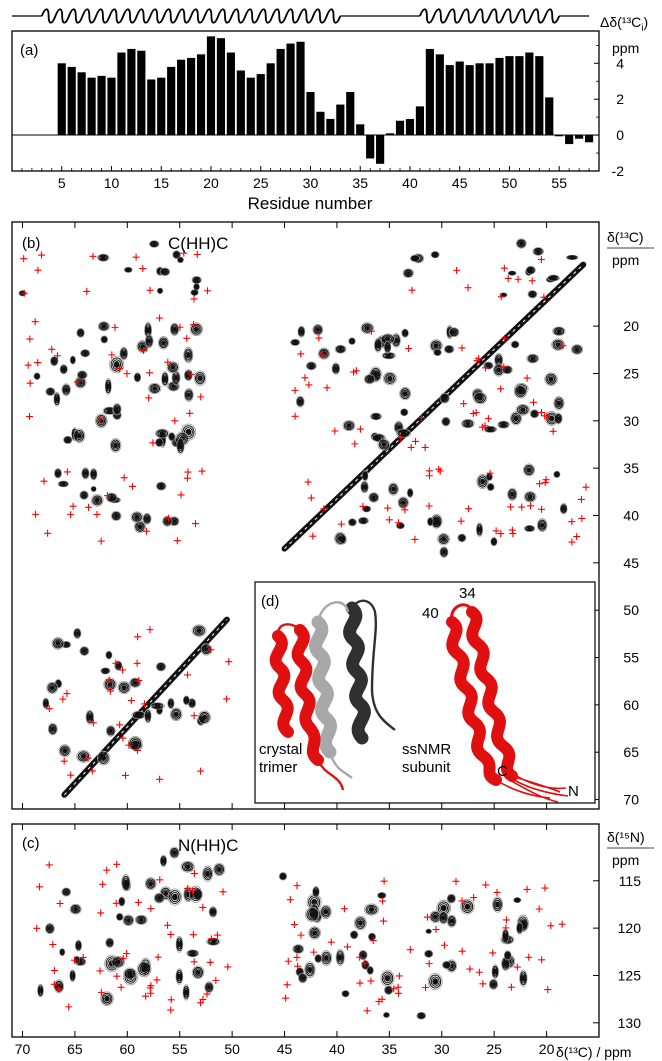 The width and height of the screenshot is (662, 1061). Describe the element at coordinates (29, 50) in the screenshot. I see `panel-a-label: (a)` at that location.